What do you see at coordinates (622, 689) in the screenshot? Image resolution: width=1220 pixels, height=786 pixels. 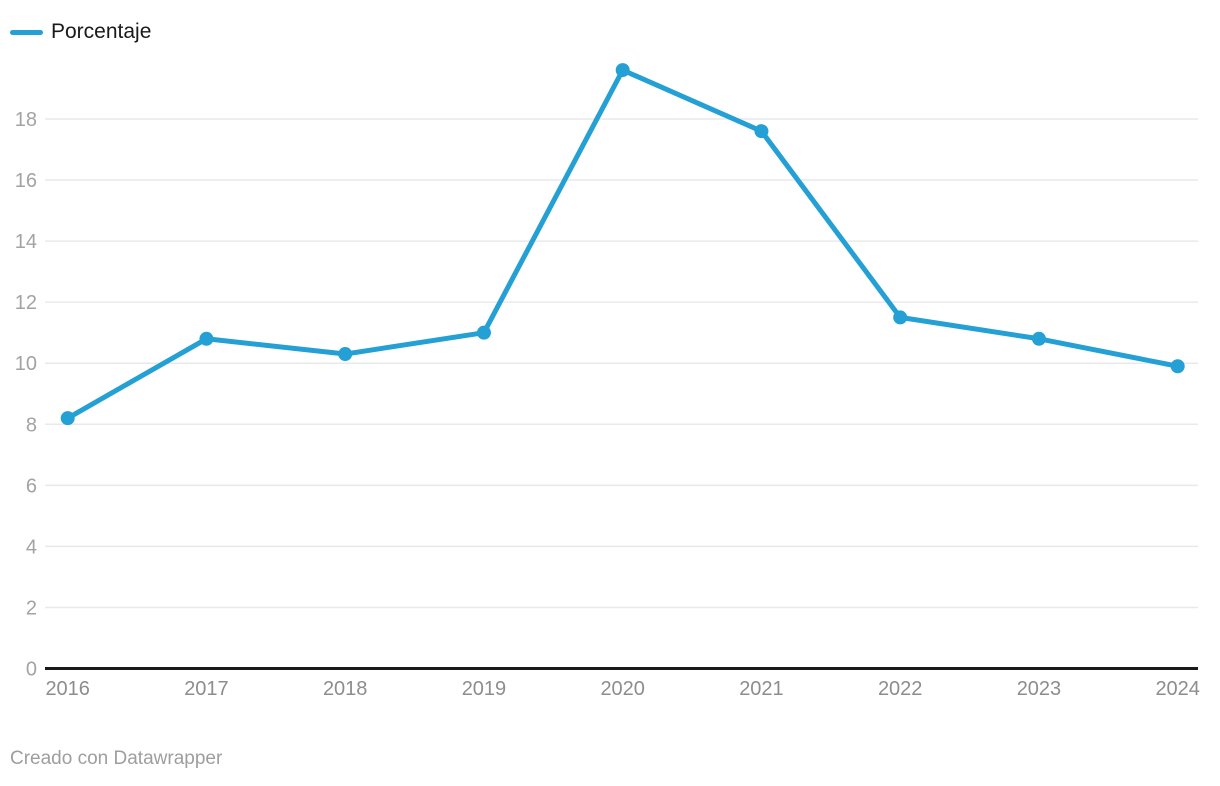 I see `x-tick-label: 2020` at bounding box center [622, 689].